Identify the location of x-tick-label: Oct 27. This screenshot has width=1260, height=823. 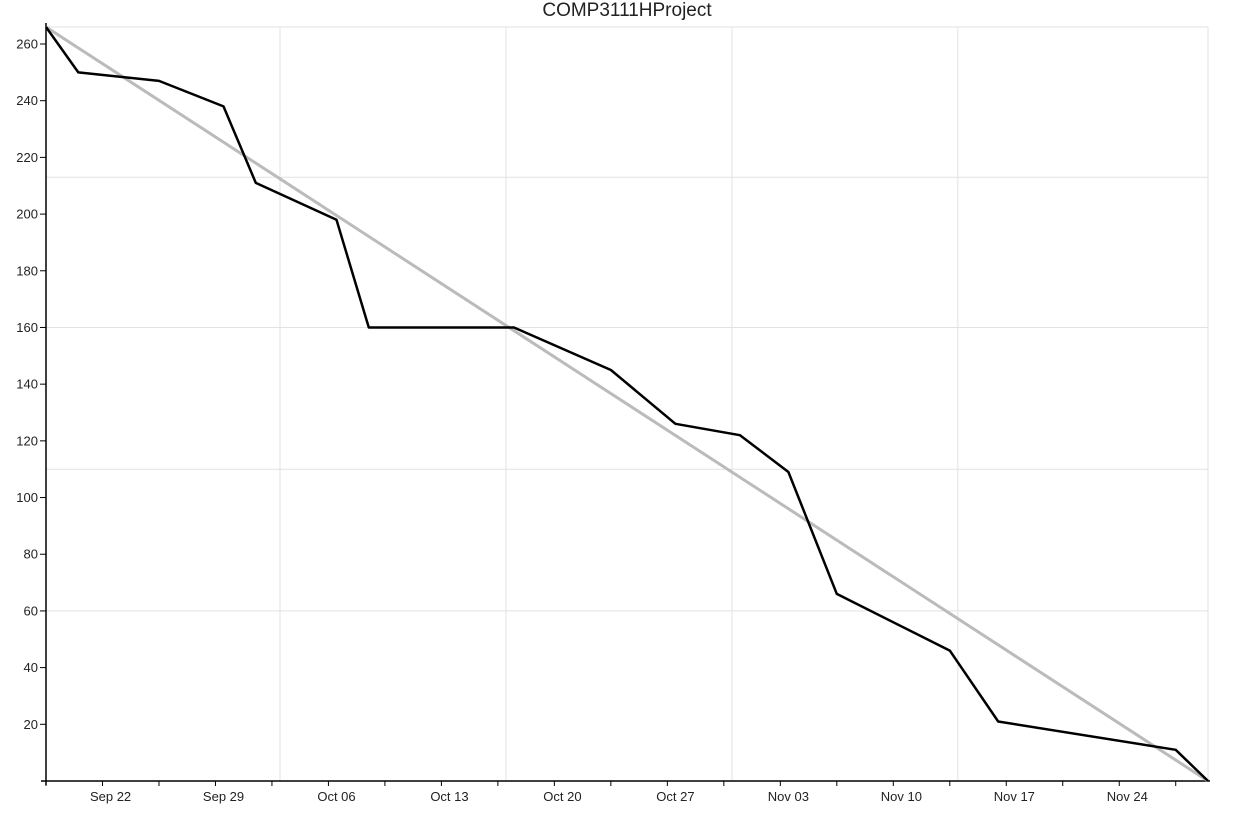
(675, 796).